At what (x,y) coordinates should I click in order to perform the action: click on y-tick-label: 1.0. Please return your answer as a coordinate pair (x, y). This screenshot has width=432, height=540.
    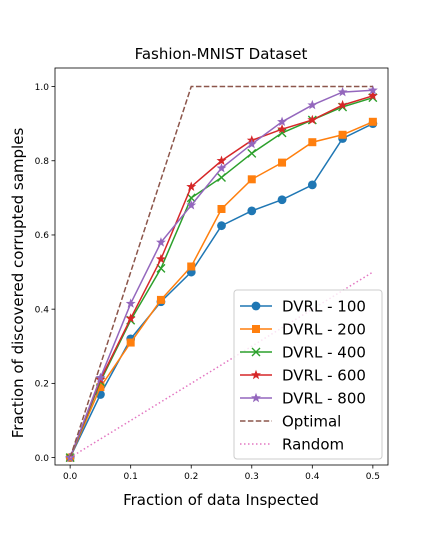
    Looking at the image, I should click on (42, 88).